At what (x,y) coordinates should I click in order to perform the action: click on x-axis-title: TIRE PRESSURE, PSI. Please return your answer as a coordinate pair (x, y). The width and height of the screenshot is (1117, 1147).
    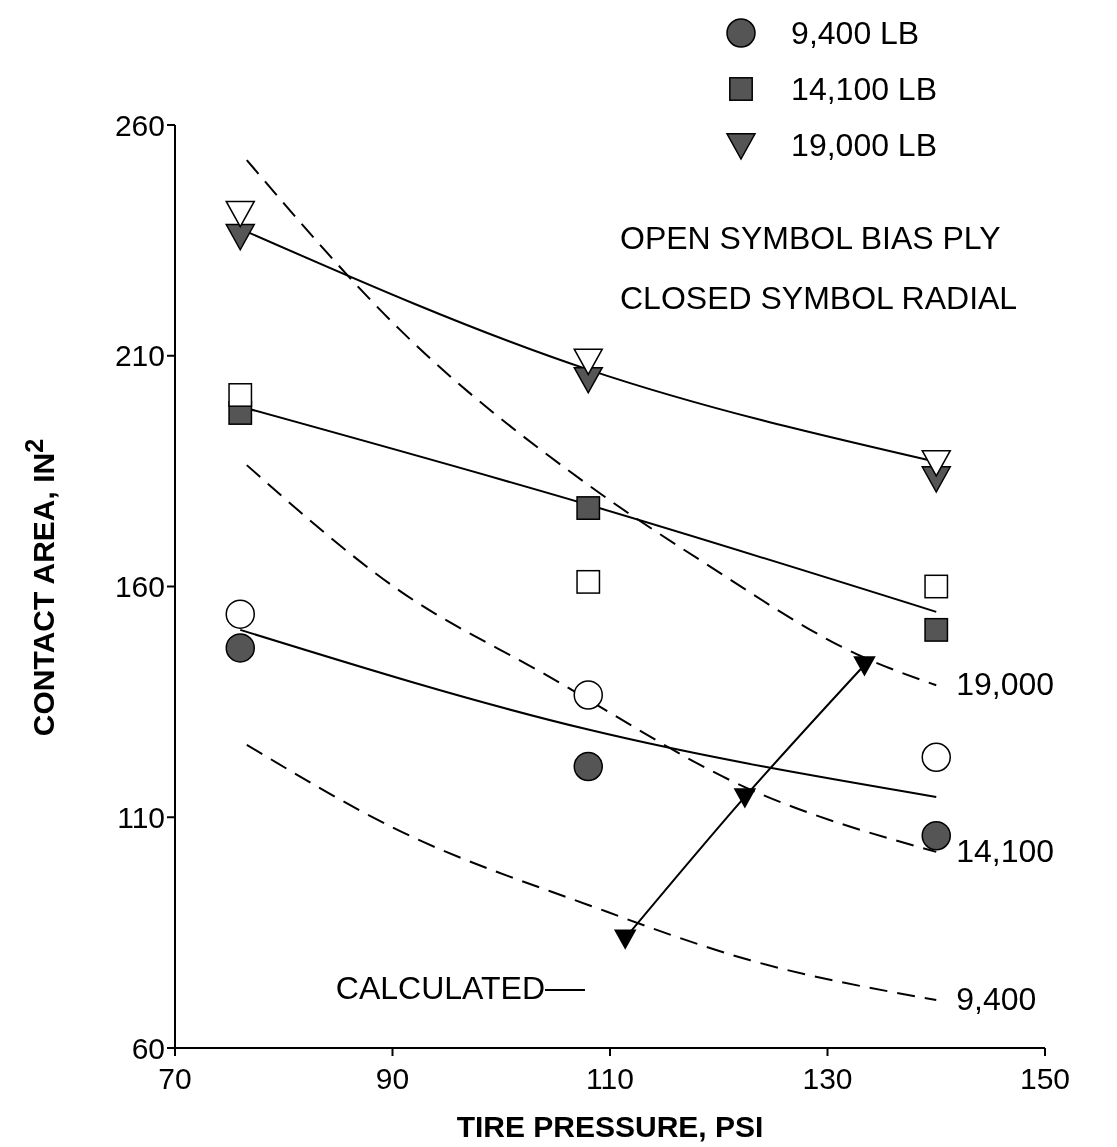
    Looking at the image, I should click on (610, 1127).